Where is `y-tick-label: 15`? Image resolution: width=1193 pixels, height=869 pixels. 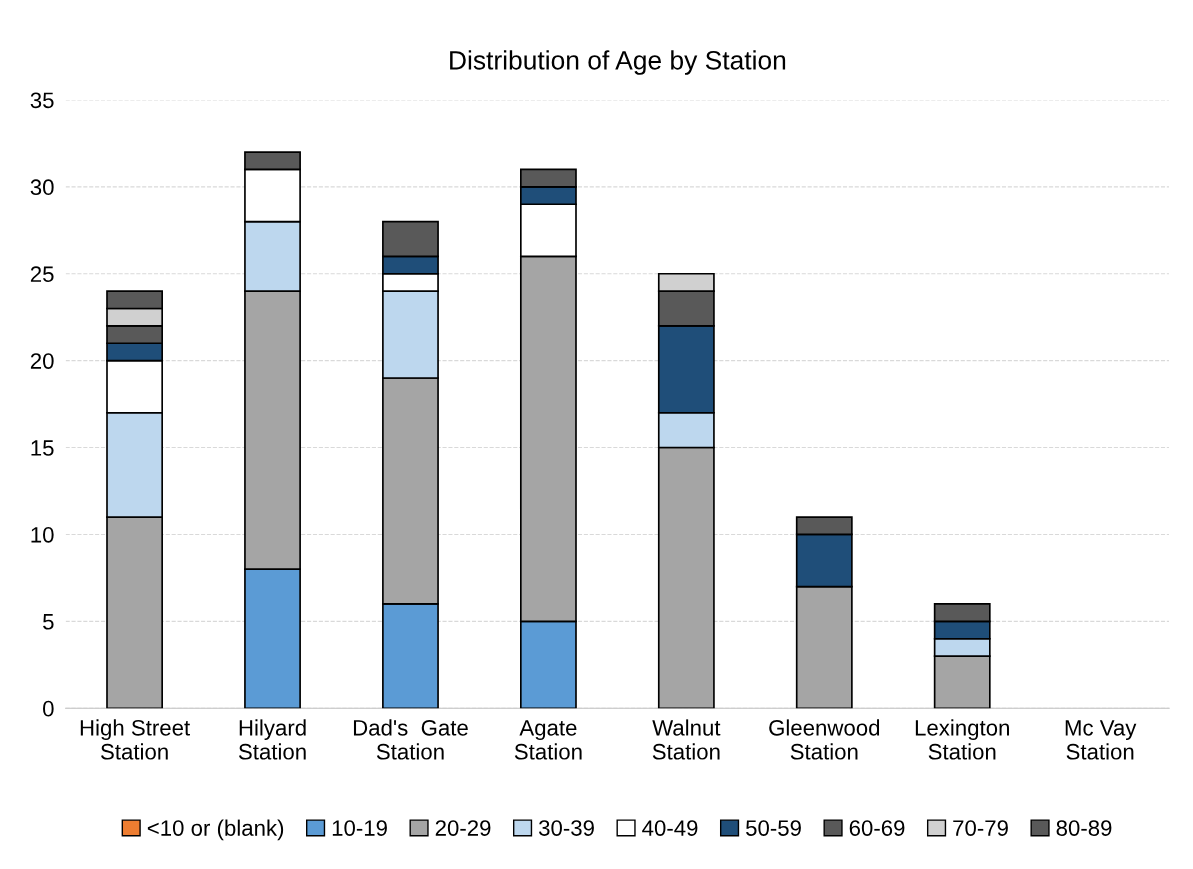 y-tick-label: 15 is located at coordinates (42, 448).